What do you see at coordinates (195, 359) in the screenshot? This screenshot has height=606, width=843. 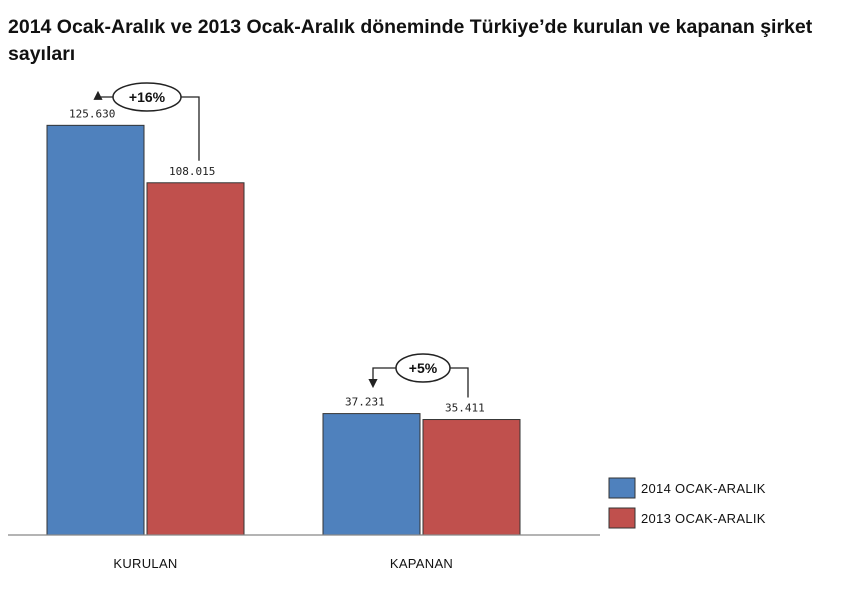 I see `bar-2013-kurulan` at bounding box center [195, 359].